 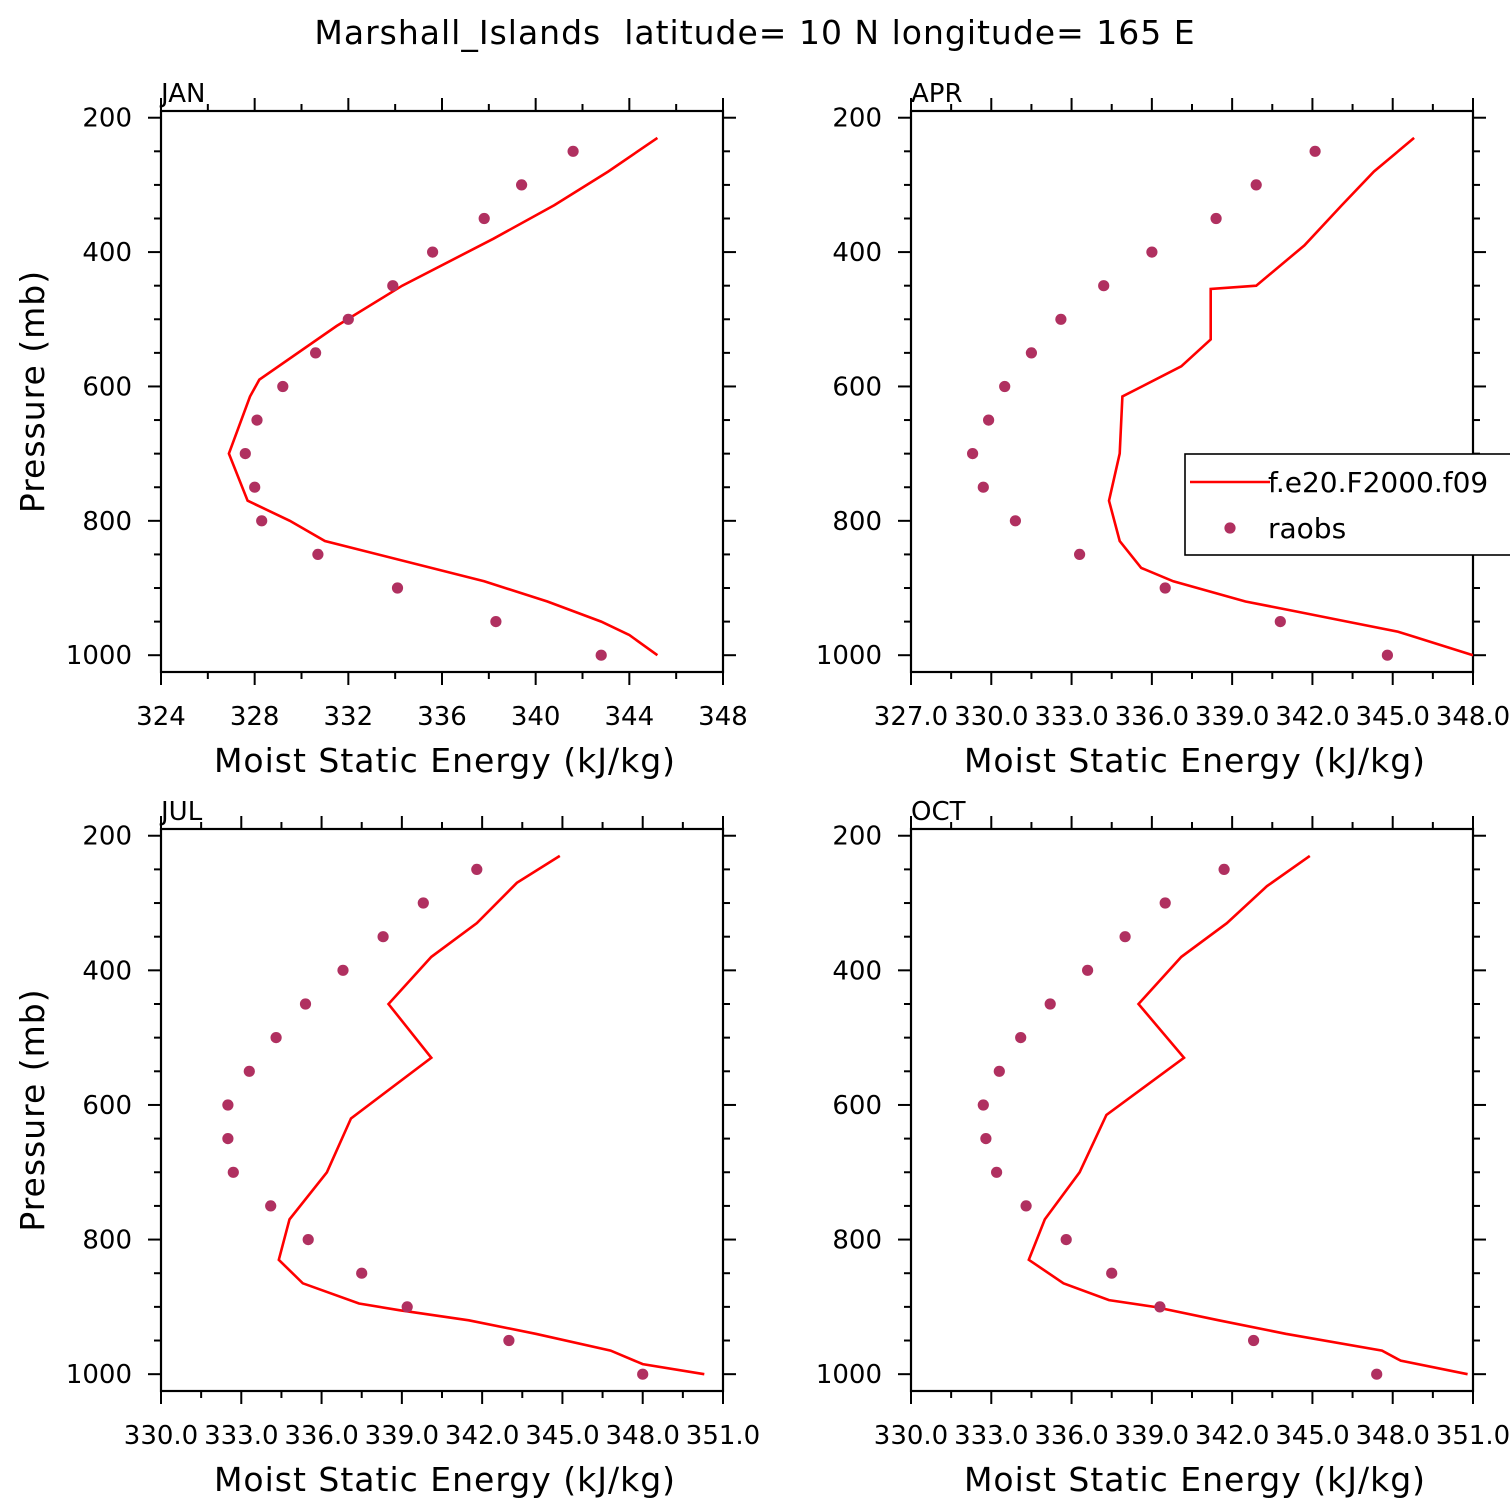 I want to click on legend-dot-swatch, so click(x=1230, y=528).